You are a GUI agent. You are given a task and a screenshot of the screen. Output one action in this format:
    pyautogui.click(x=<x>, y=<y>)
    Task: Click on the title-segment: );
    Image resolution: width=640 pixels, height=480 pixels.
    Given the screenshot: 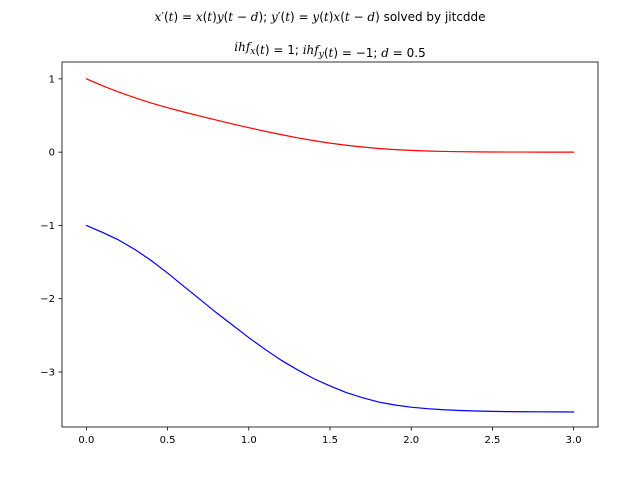 What is the action you would take?
    pyautogui.click(x=264, y=17)
    